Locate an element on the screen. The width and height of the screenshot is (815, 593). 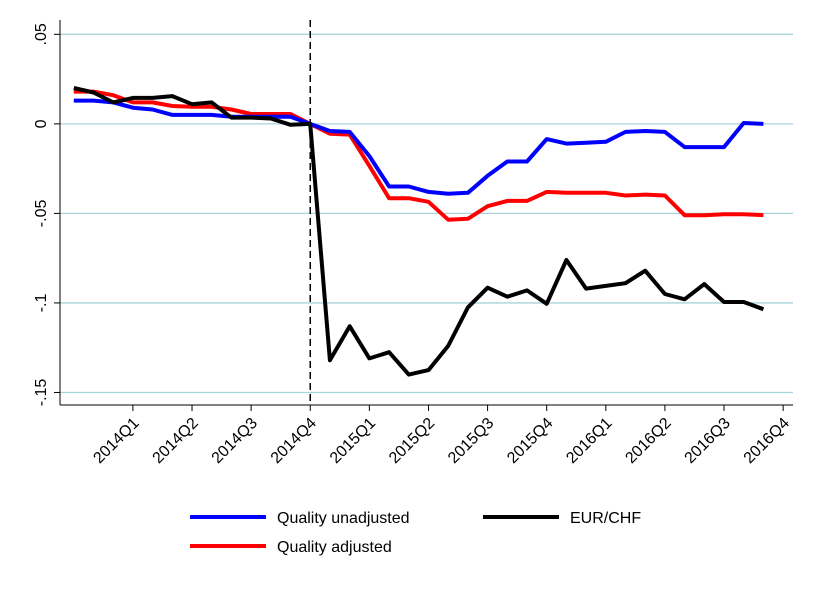
legend-label: EUR/CHF is located at coordinates (605, 518).